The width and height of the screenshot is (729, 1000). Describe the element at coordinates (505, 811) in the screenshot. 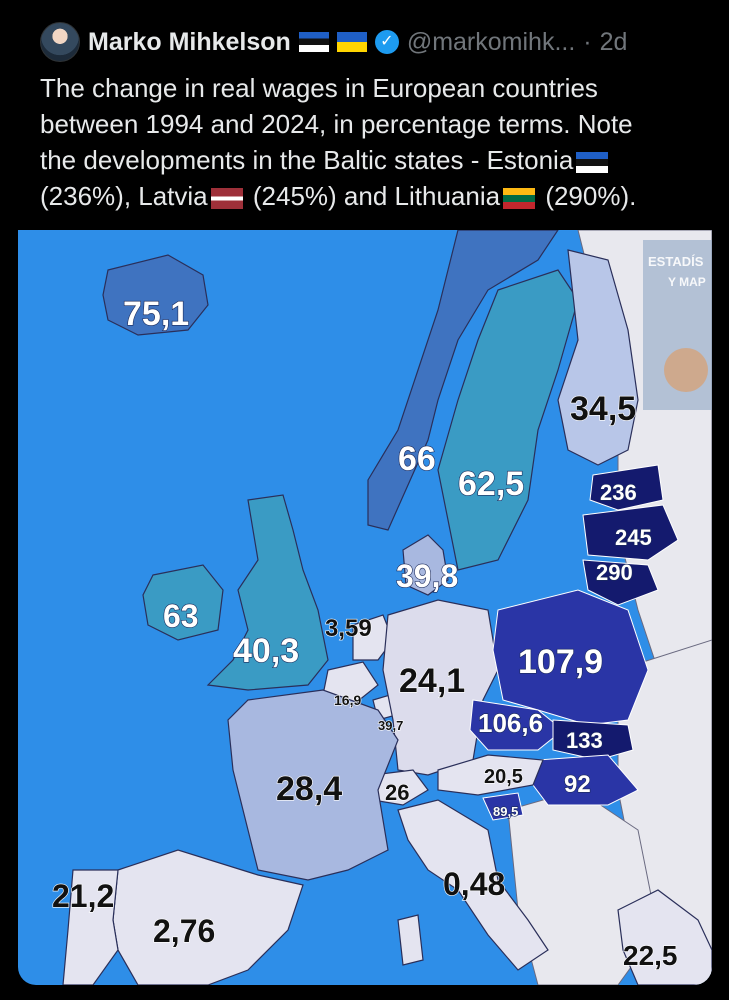

I see `label-slovenia: 89,5` at that location.